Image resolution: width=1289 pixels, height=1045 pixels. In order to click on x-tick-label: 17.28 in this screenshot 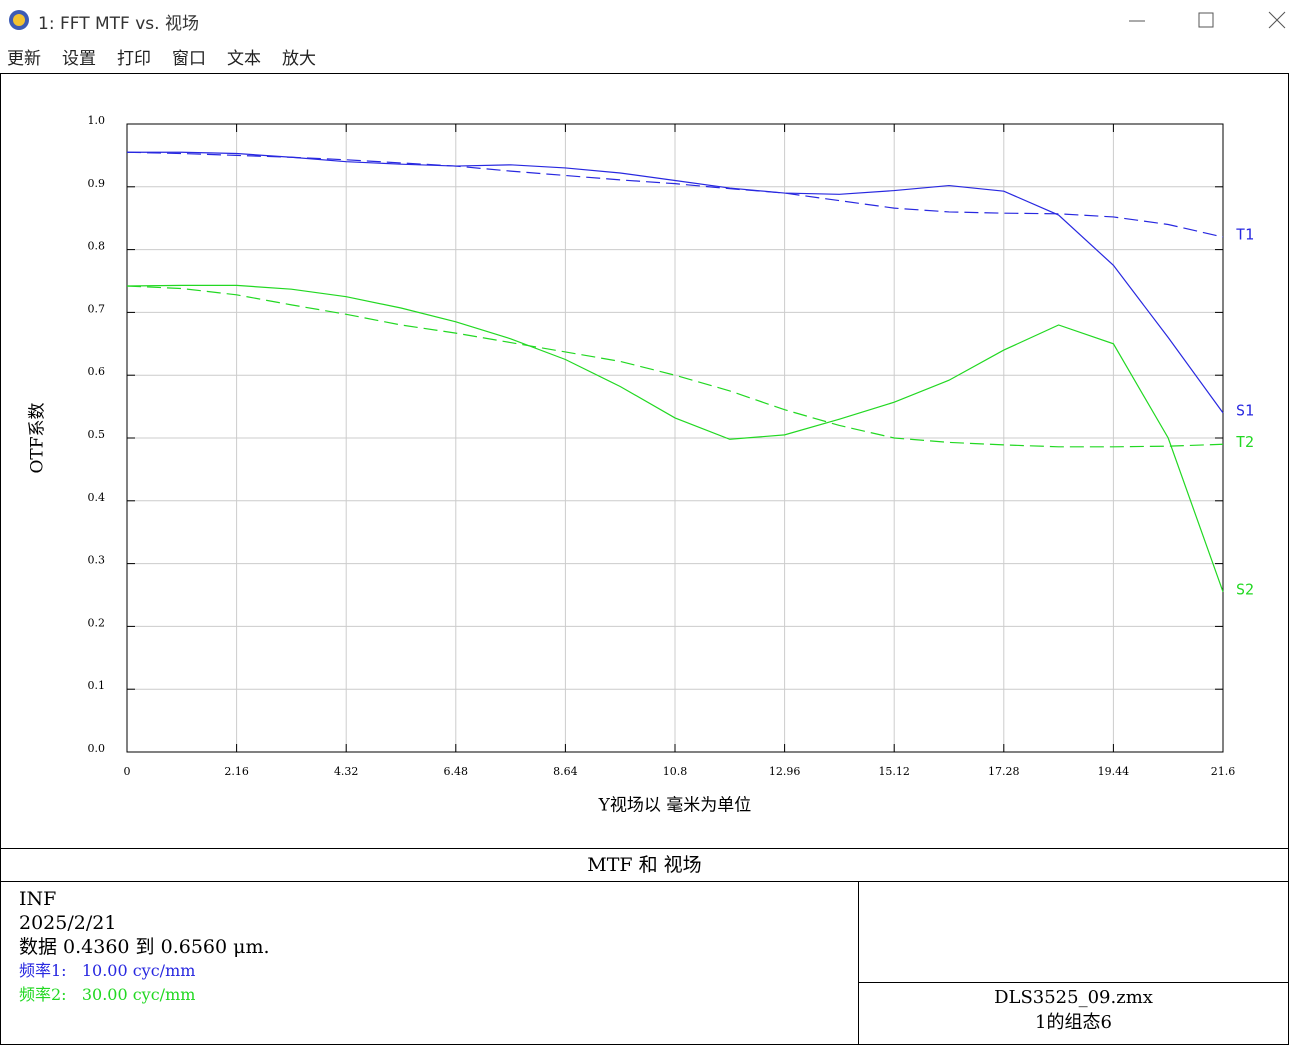, I will do `click(1004, 771)`.